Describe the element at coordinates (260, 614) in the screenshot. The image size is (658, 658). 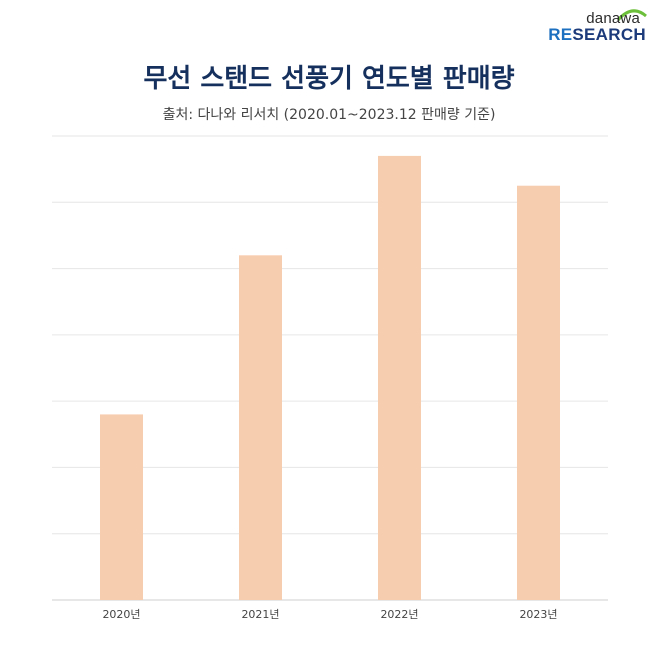
I see `x-tick-label: 2021년` at that location.